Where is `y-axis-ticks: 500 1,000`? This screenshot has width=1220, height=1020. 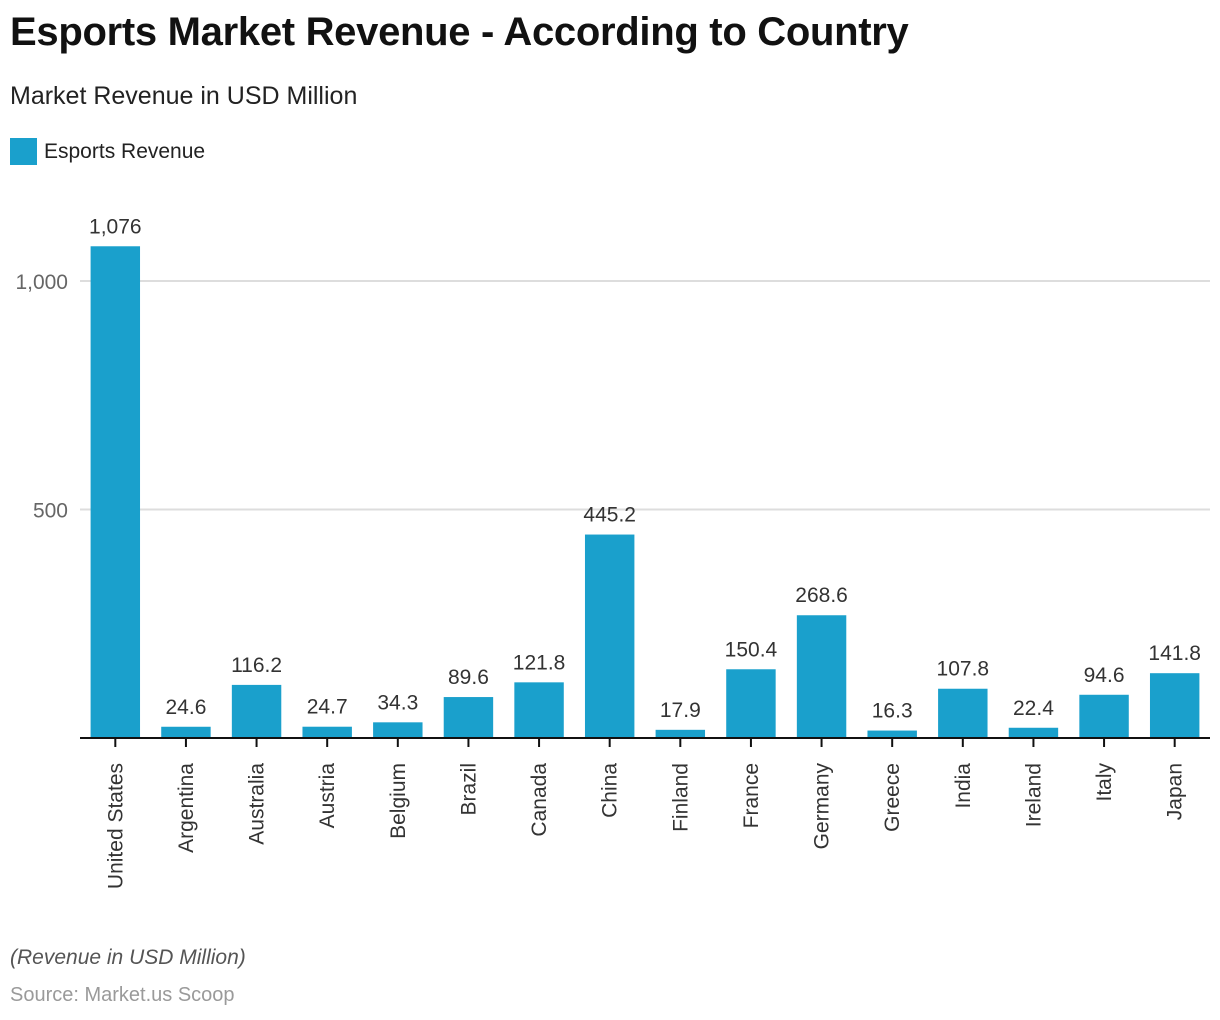
y-axis-ticks: 500 1,000 is located at coordinates (41, 397).